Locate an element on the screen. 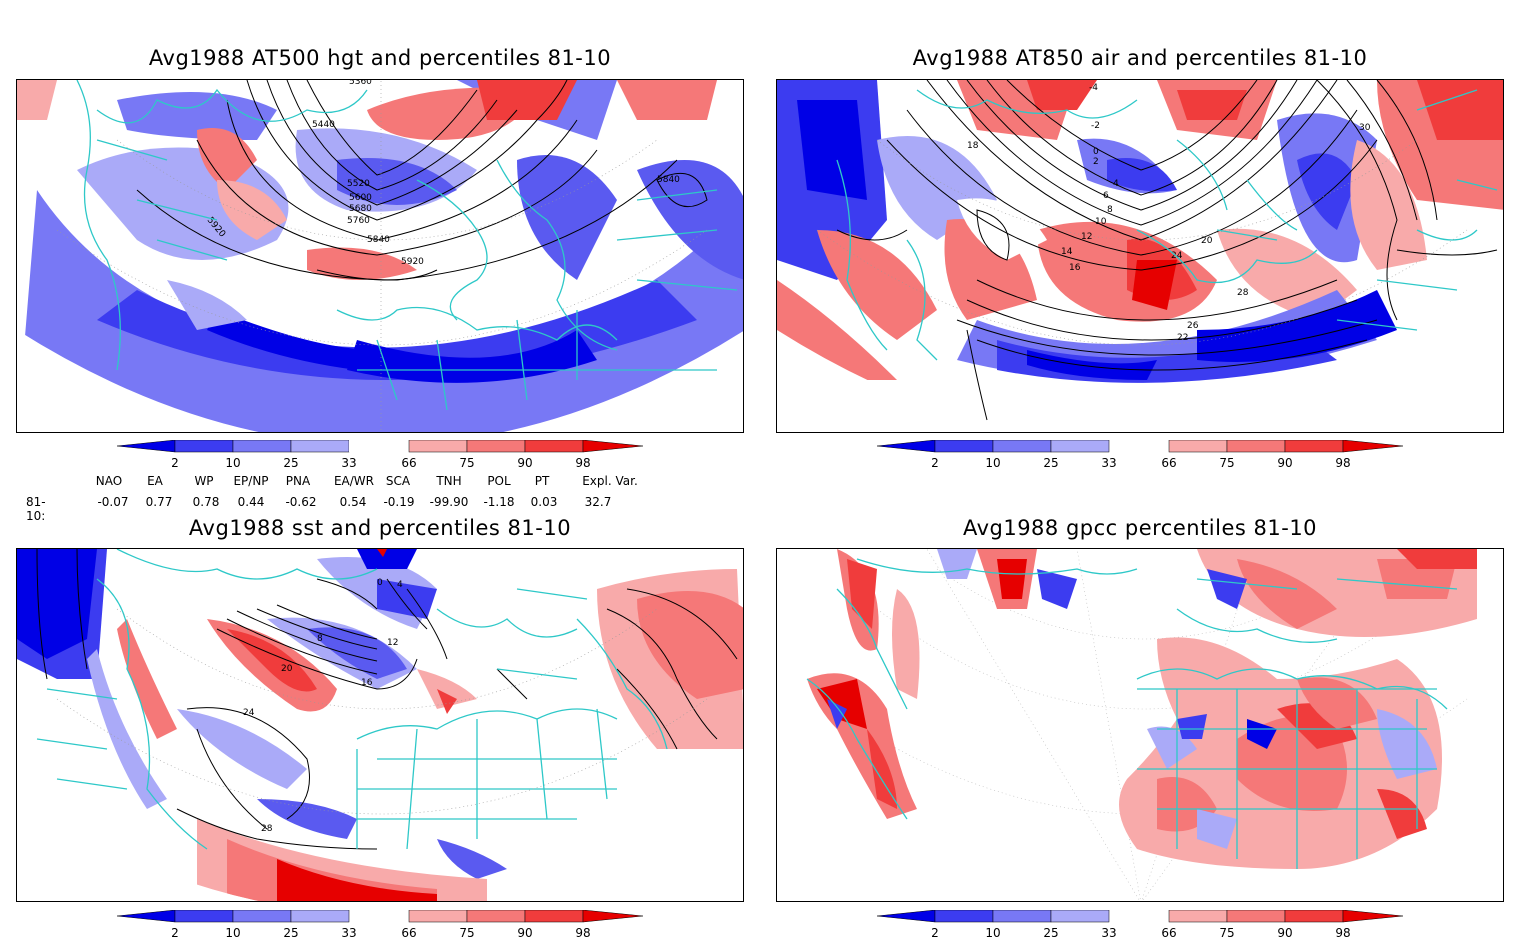 Image resolution: width=1520 pixels, height=940 pixels. index-value: 0.44 is located at coordinates (251, 502).